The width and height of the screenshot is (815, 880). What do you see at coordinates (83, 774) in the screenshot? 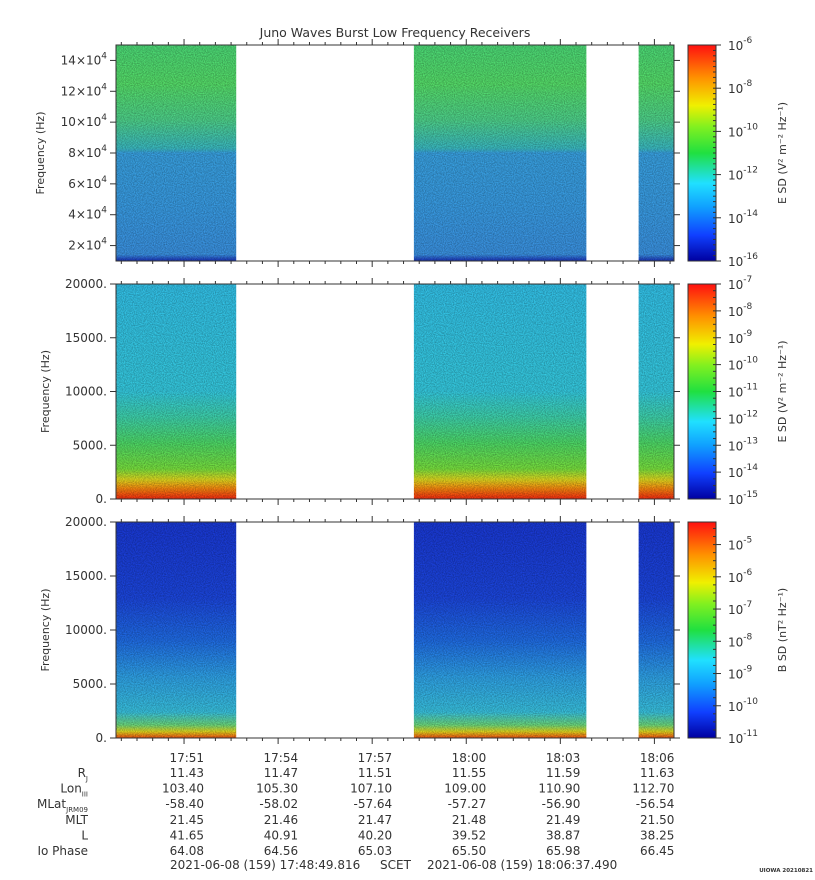
I see `ephemeris-row-label: RJ` at bounding box center [83, 774].